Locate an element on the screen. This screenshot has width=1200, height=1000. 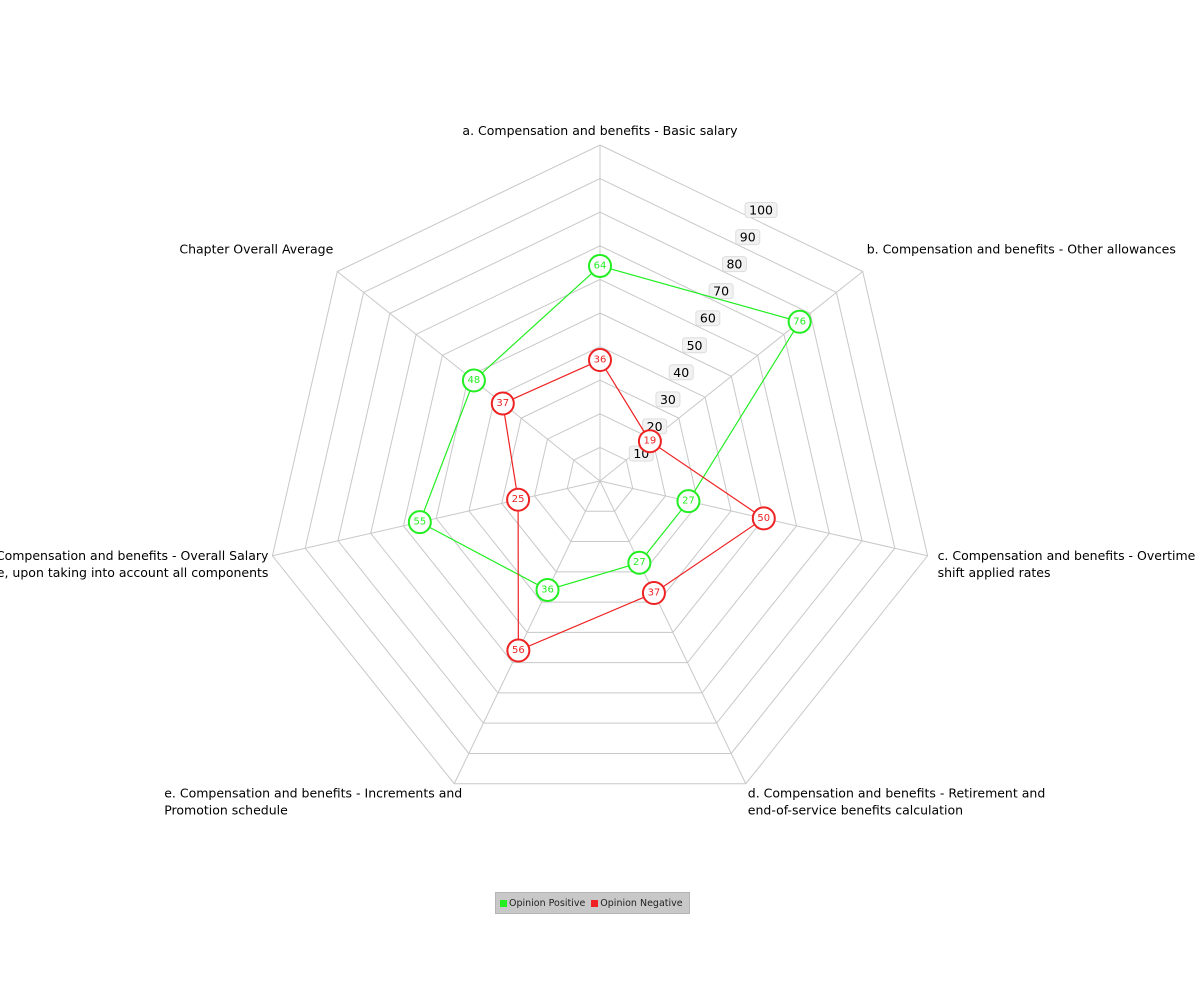
legend-item-positive: Opinion Positive is located at coordinates (542, 903).